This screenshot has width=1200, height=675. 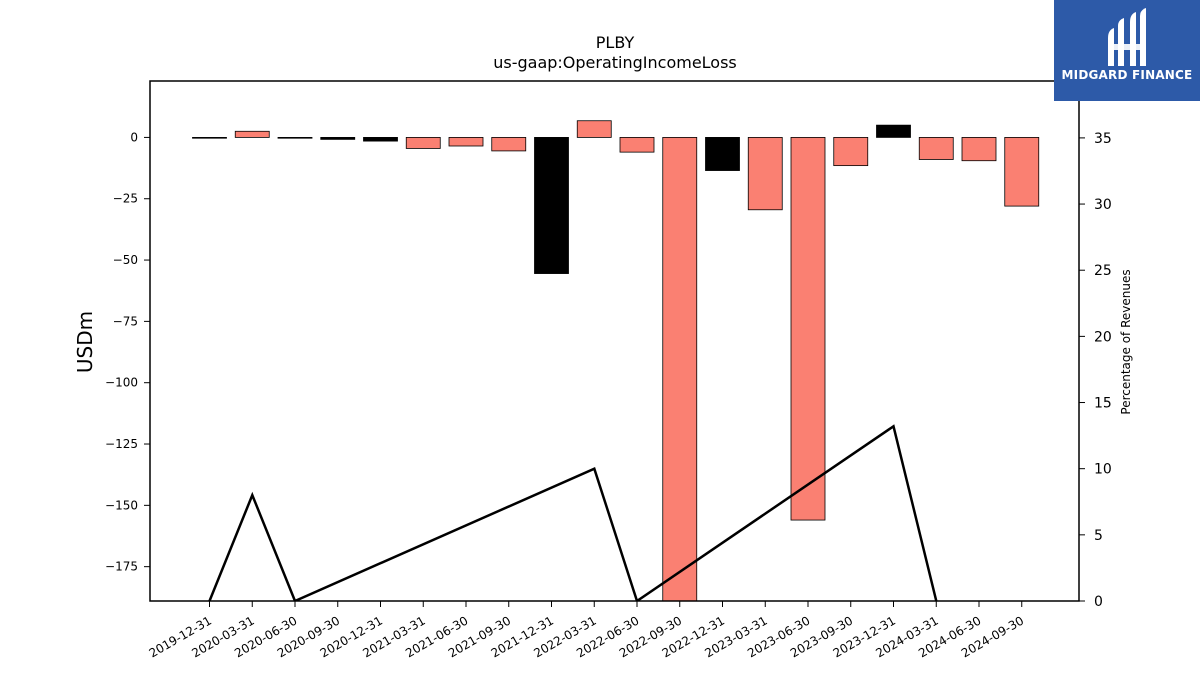 I want to click on y-tick-label: 0, so click(x=134, y=137).